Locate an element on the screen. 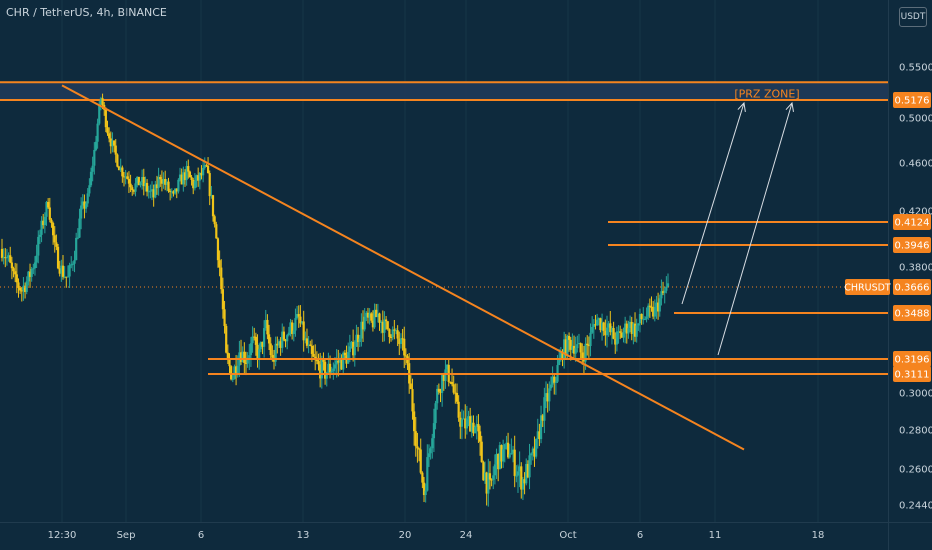 The image size is (932, 550). price-tick-label: 0.2440 is located at coordinates (915, 506).